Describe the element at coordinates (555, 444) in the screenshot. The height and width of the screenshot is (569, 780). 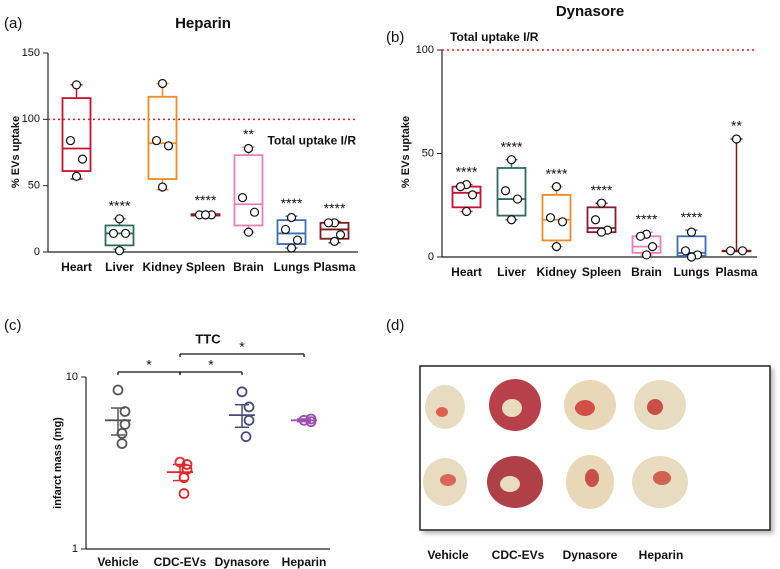
I see `heart-sections` at that location.